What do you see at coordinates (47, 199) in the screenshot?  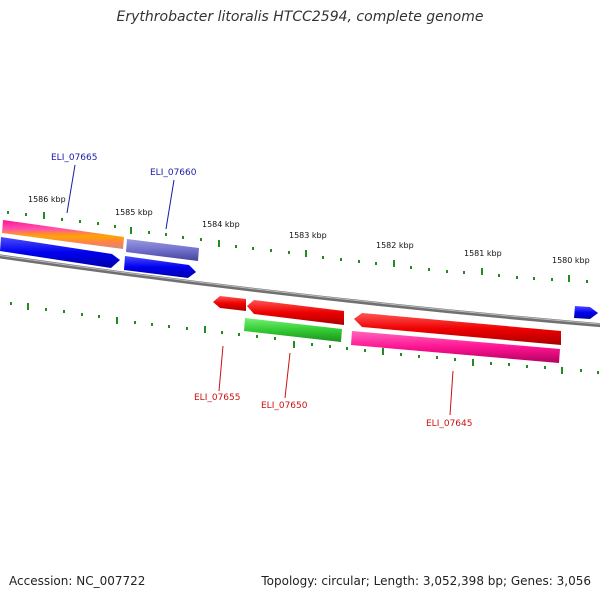 I see `tick-label-1586: 1586 kbp` at bounding box center [47, 199].